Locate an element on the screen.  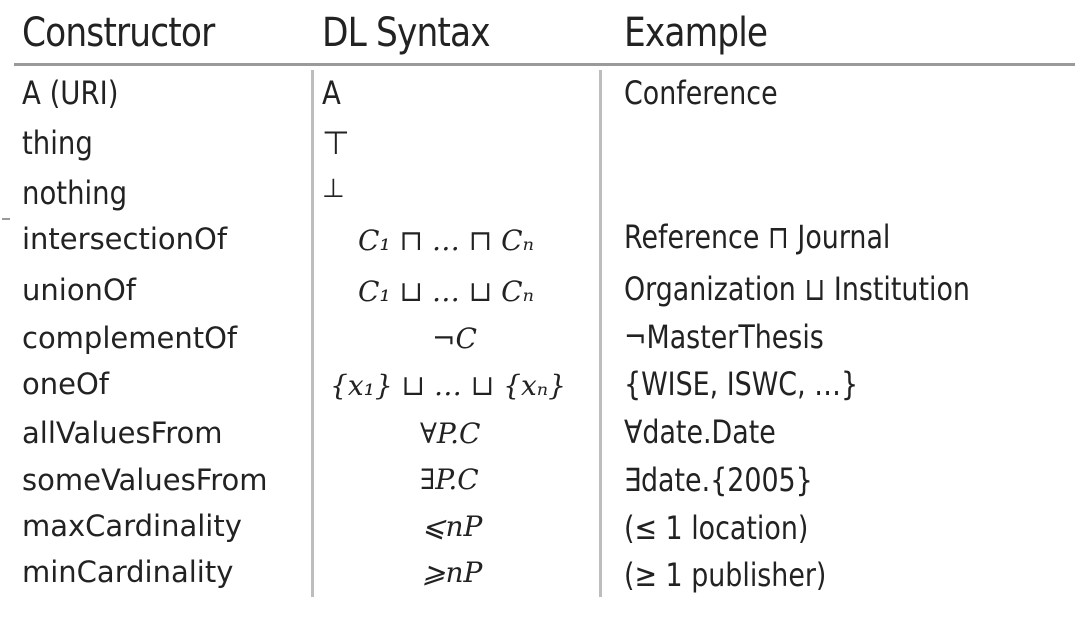
row-somevaluesfrom-dl: ∃P.C is located at coordinates (449, 479).